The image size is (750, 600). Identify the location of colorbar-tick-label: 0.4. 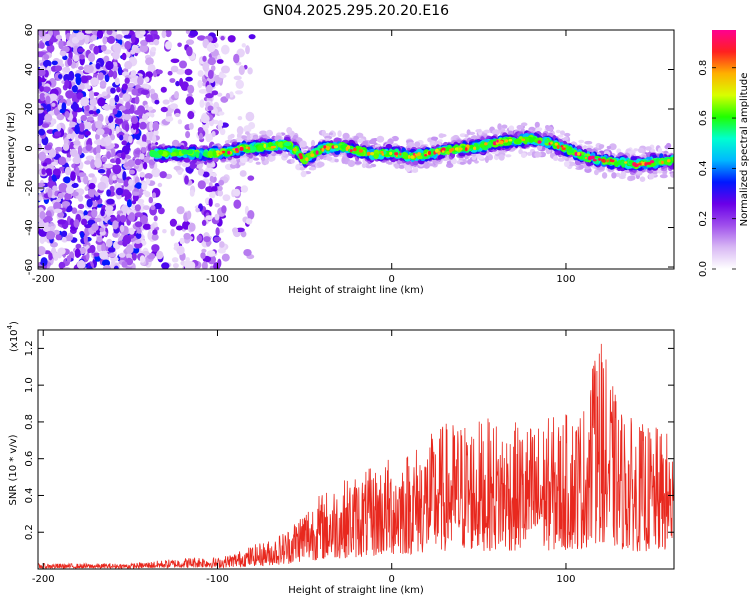
(703, 168).